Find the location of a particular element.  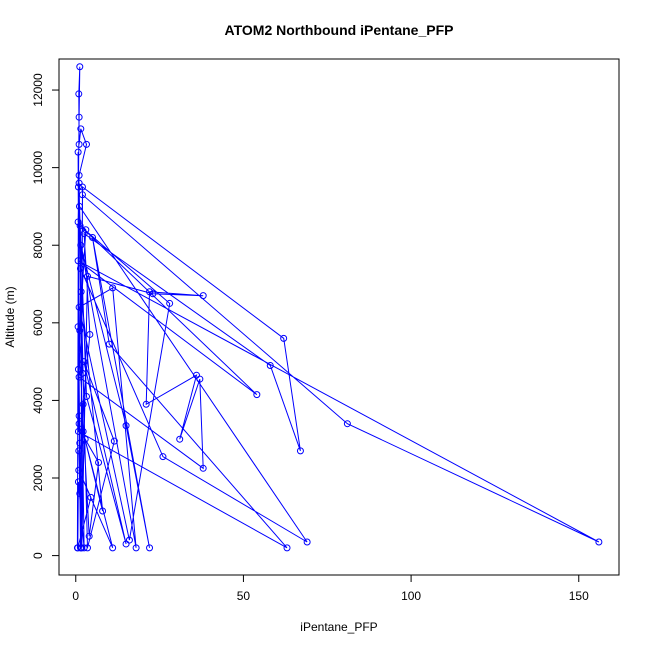

y-tick-label: 10000 is located at coordinates (38, 168).